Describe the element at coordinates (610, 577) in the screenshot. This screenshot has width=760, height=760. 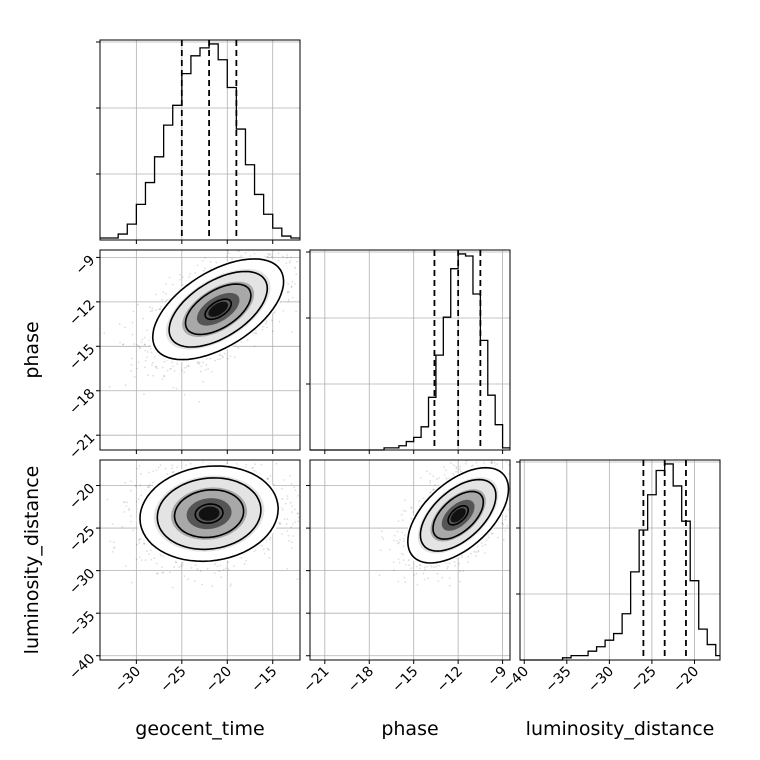
I see `hist-panel-luminosity-distance: −40 −35 −30 −25 −20` at that location.